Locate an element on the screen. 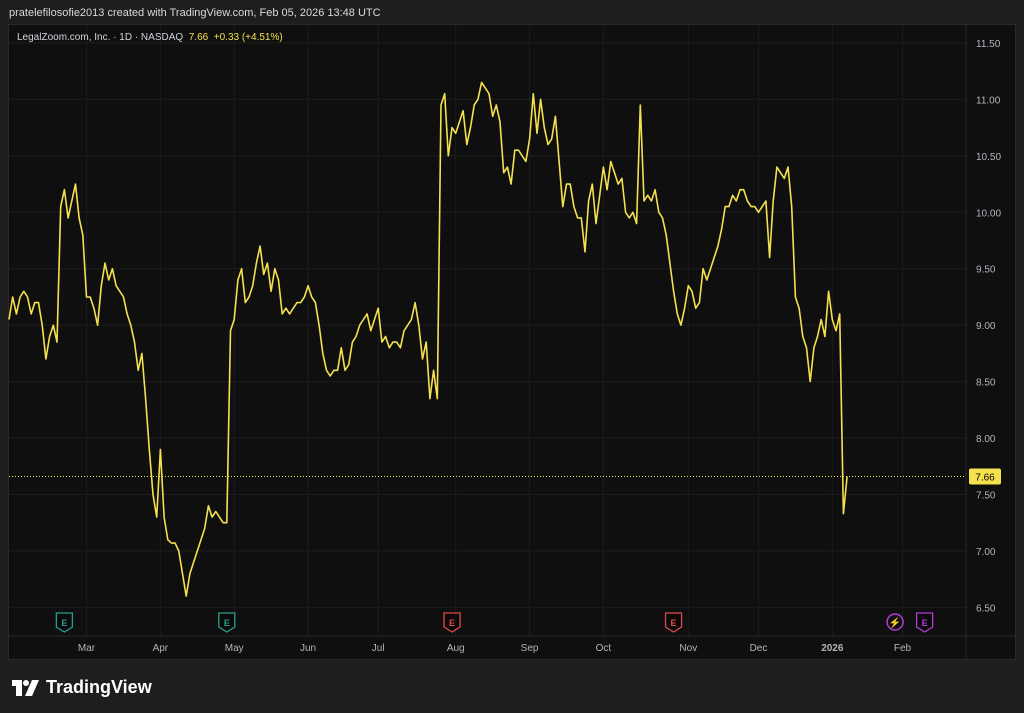 This screenshot has width=1024, height=713. tradingview-logo: TradingView is located at coordinates (82, 687).